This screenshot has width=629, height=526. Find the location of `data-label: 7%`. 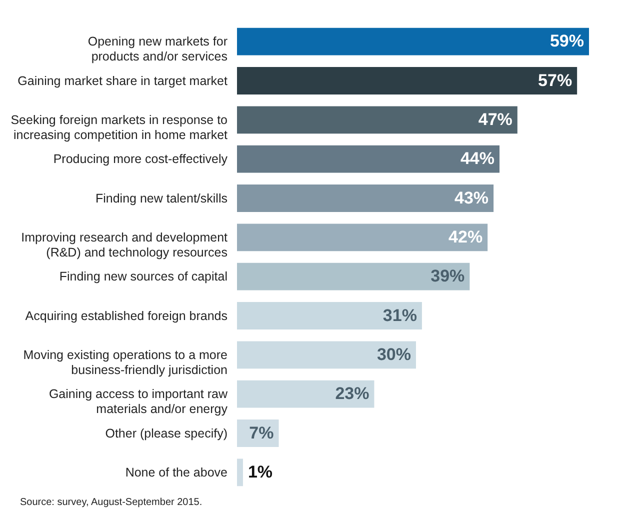

data-label: 7% is located at coordinates (261, 432).